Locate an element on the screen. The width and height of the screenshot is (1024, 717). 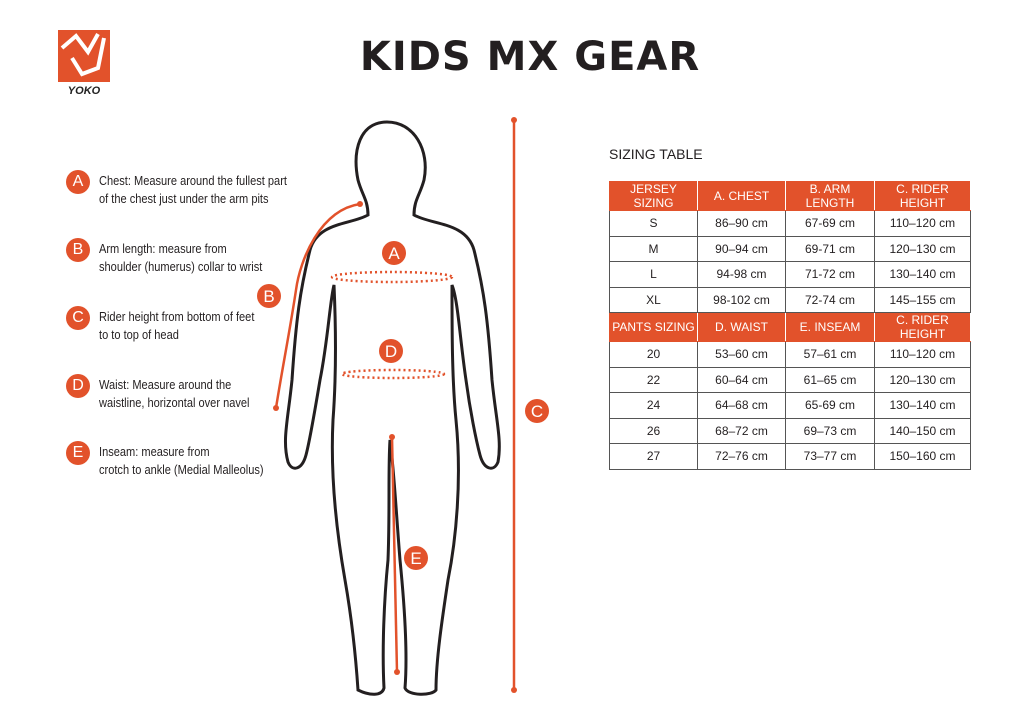
table-cell: 22 is located at coordinates (653, 379).